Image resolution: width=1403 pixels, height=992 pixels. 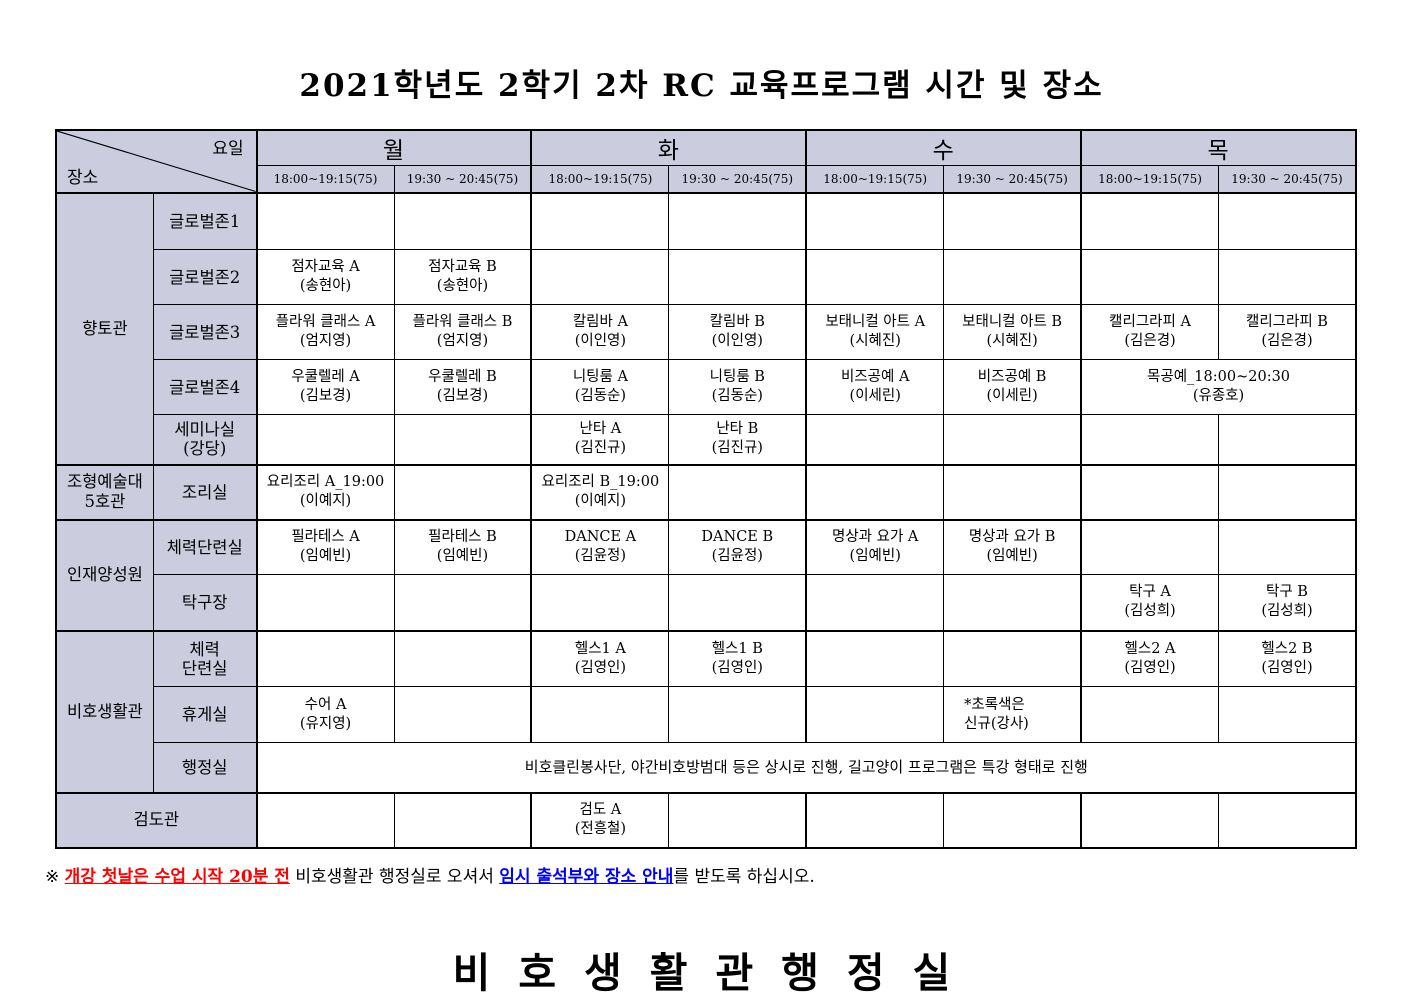 I want to click on schedule-cell: 플라워 클래스 A (엄지영), so click(x=325, y=332).